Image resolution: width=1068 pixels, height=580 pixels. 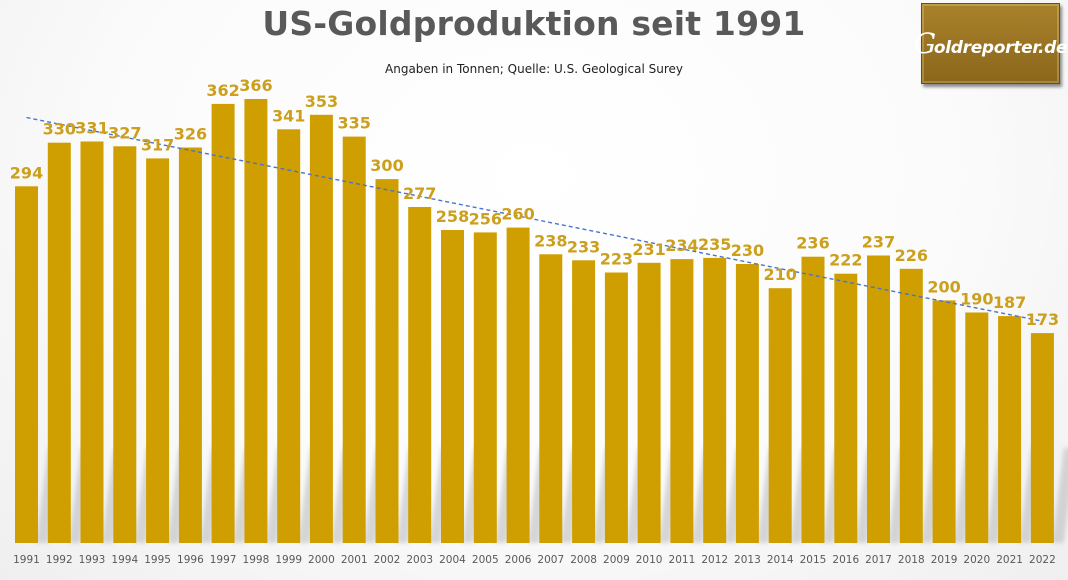 I want to click on x-tick-1992: 1992, so click(x=59, y=560).